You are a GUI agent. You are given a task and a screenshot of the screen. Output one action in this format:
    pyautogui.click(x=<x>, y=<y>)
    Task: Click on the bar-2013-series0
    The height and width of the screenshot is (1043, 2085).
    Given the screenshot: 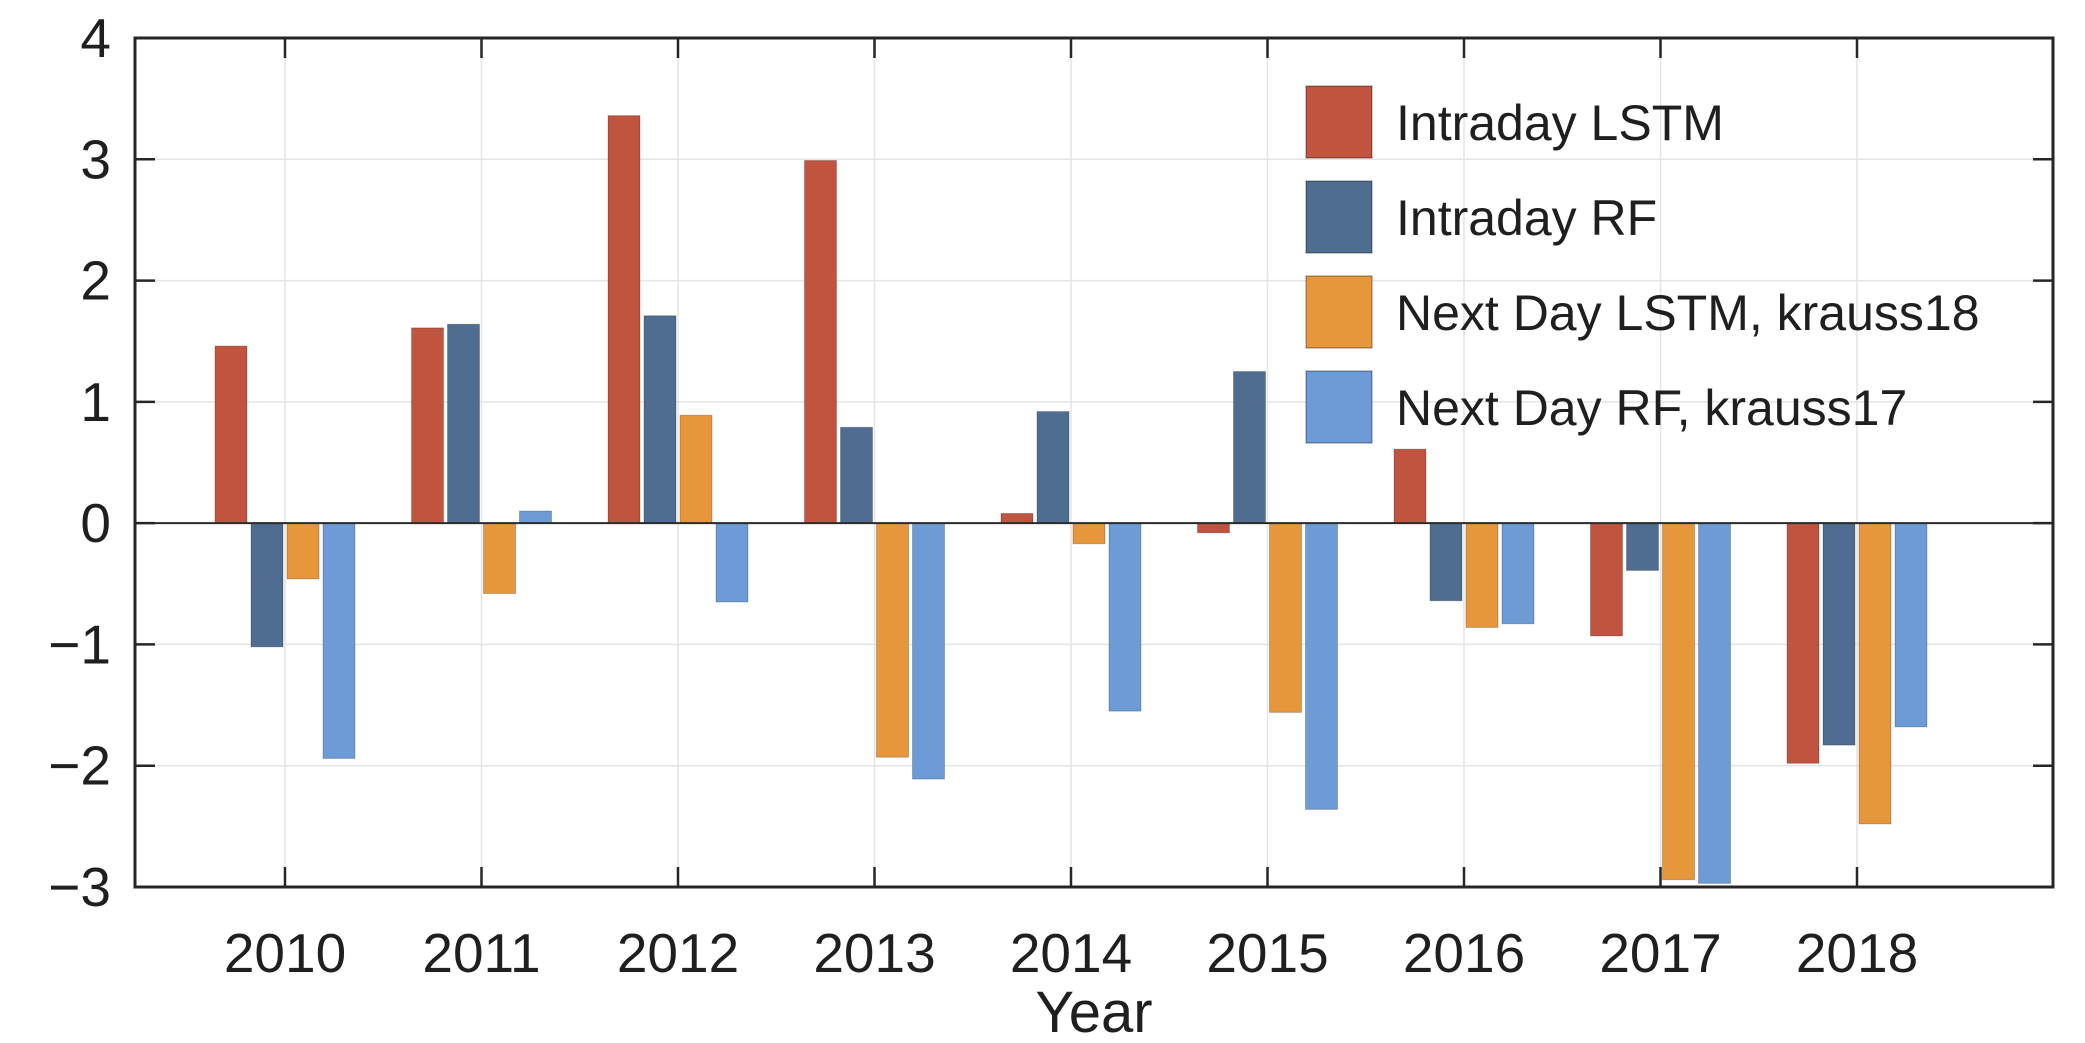 What is the action you would take?
    pyautogui.click(x=820, y=341)
    